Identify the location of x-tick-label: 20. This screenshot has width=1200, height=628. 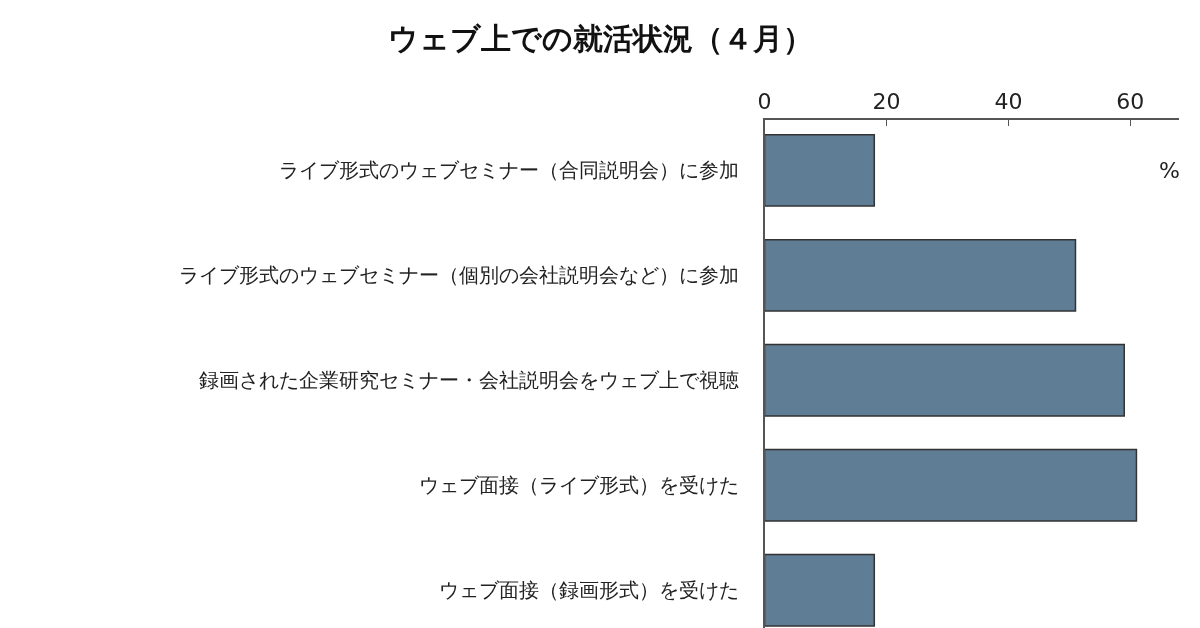
(886, 102).